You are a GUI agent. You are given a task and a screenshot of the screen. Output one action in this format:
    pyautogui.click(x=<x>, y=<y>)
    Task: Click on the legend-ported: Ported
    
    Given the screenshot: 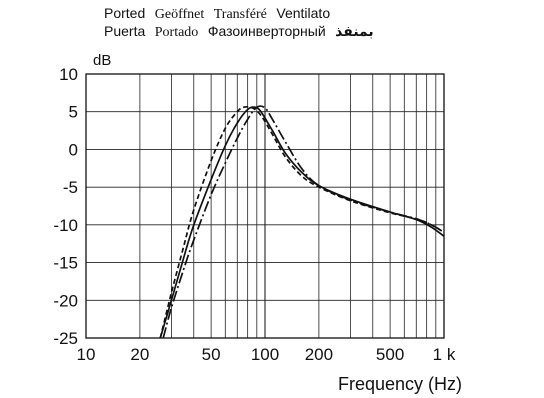 What is the action you would take?
    pyautogui.click(x=125, y=13)
    